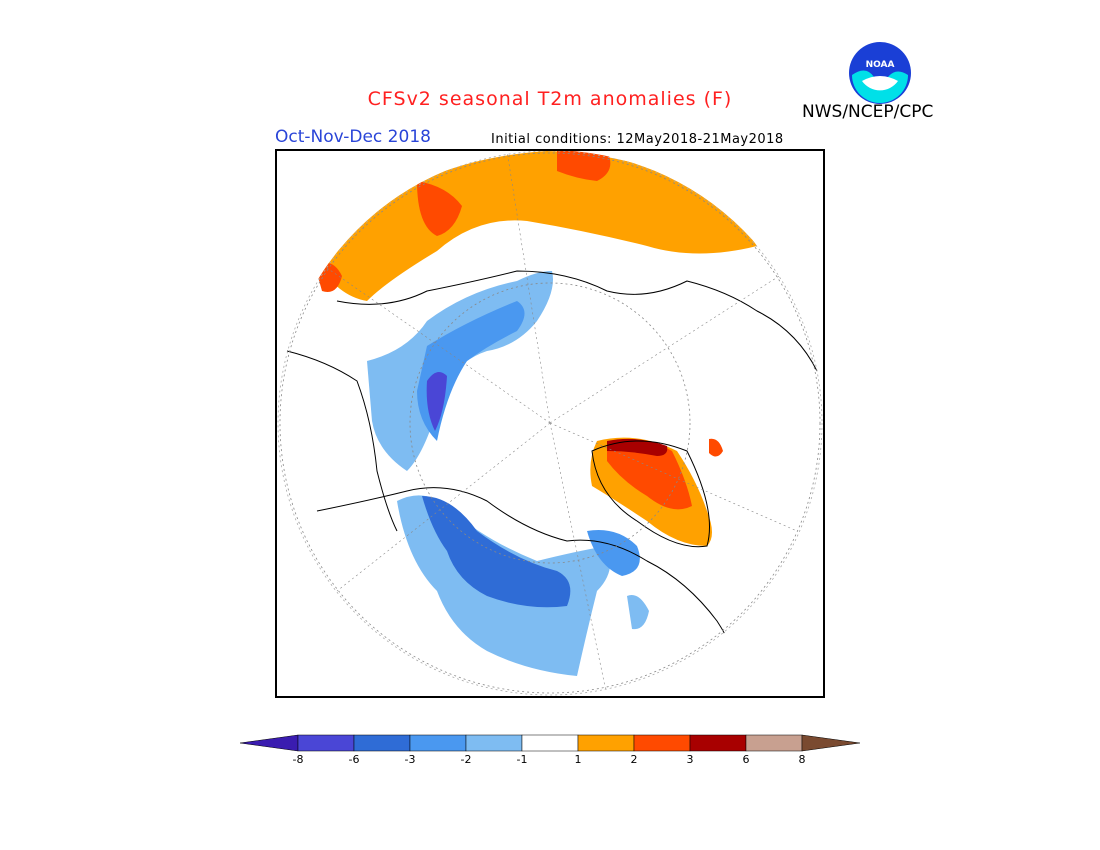 This screenshot has width=1100, height=850. I want to click on legend-tick-label: -2, so click(466, 759).